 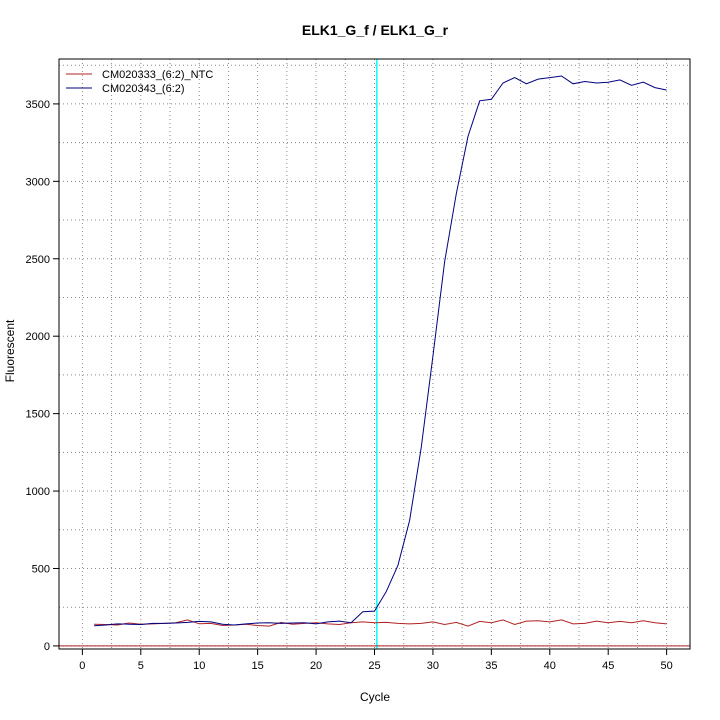 I want to click on x-tick-label: 45, so click(x=608, y=666).